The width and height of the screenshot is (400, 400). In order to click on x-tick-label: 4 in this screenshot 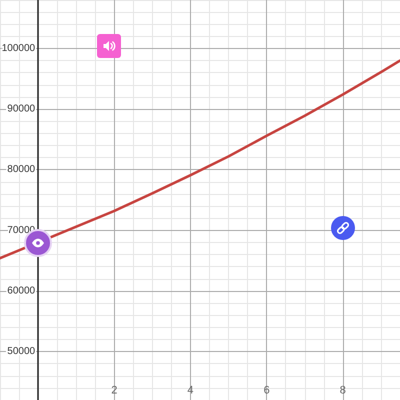, I will do `click(190, 390)`.